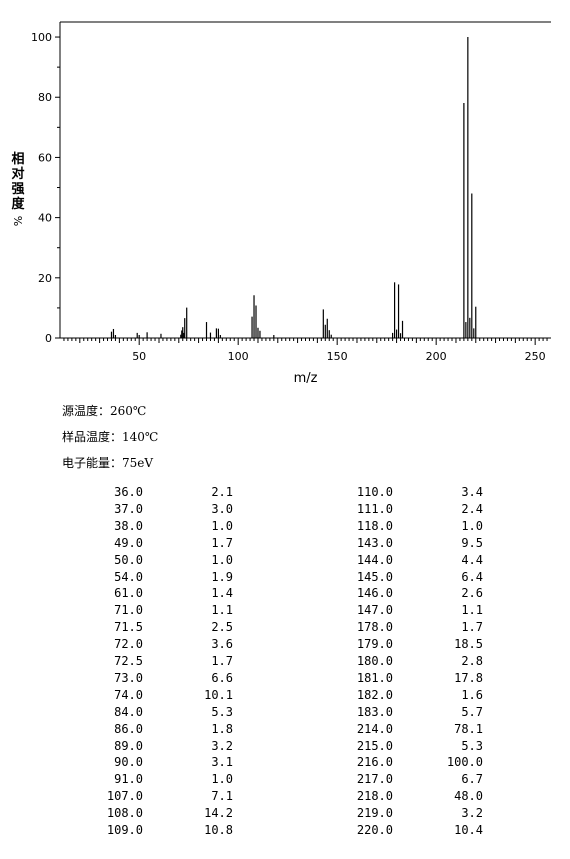 Image resolution: width=570 pixels, height=859 pixels. I want to click on y-tick-label: 60, so click(45, 157).